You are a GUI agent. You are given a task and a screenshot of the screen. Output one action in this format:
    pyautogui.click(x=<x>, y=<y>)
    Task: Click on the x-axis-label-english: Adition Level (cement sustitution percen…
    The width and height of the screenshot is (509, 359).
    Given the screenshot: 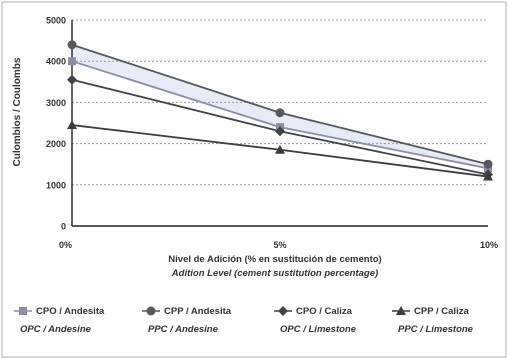 What is the action you would take?
    pyautogui.click(x=274, y=273)
    